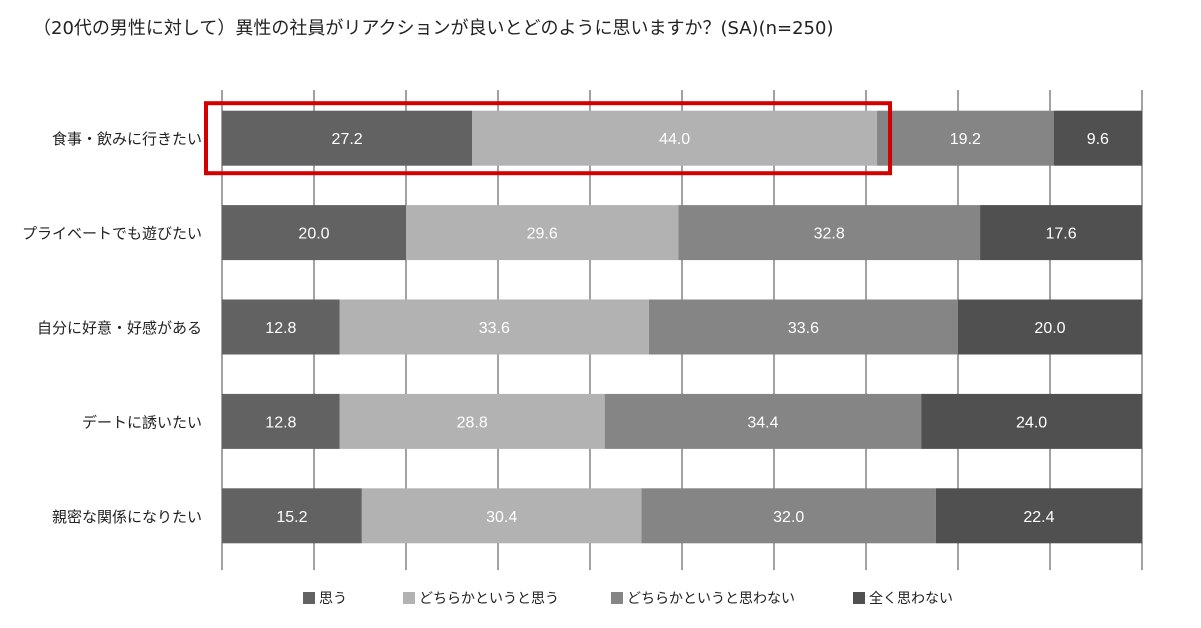 Image resolution: width=1201 pixels, height=628 pixels. I want to click on legend: 思う どちらかというと思う どちらかというと思わない 全く思わない, so click(628, 598).